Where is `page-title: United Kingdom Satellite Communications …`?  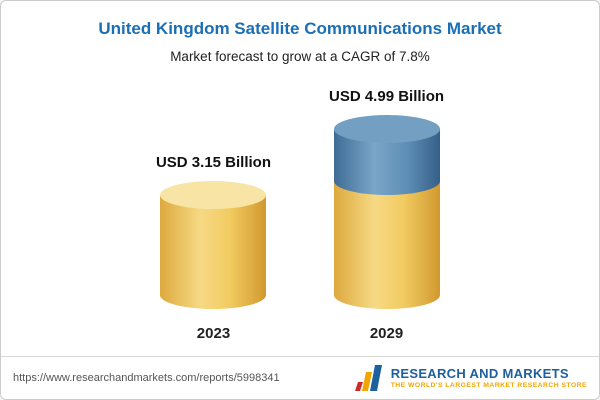
page-title: United Kingdom Satellite Communications … is located at coordinates (300, 28).